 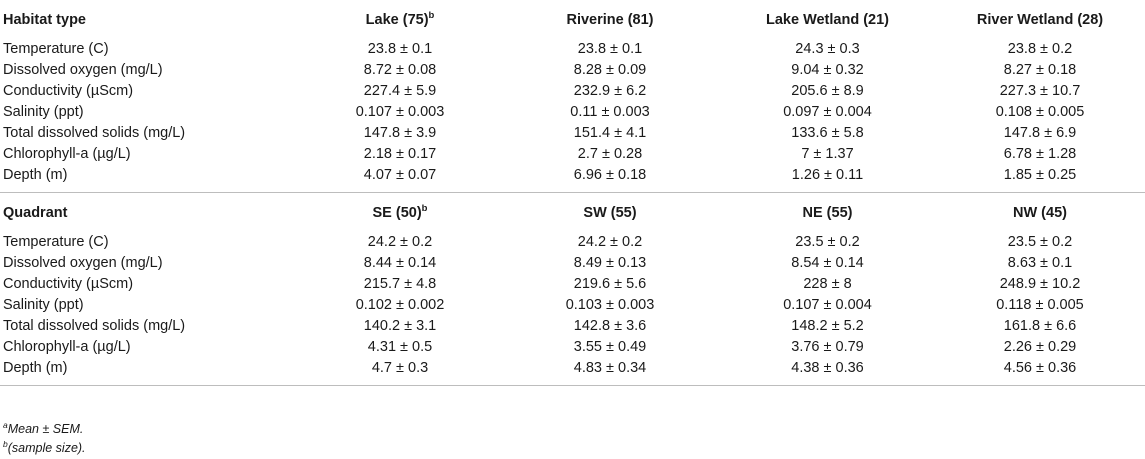 What do you see at coordinates (1040, 175) in the screenshot?
I see `cell-value: 1.85 ± 0.25` at bounding box center [1040, 175].